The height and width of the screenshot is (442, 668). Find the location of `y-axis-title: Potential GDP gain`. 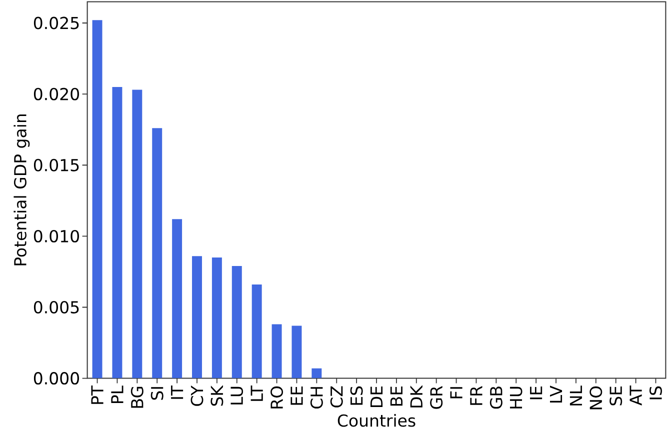

y-axis-title: Potential GDP gain is located at coordinates (22, 190).